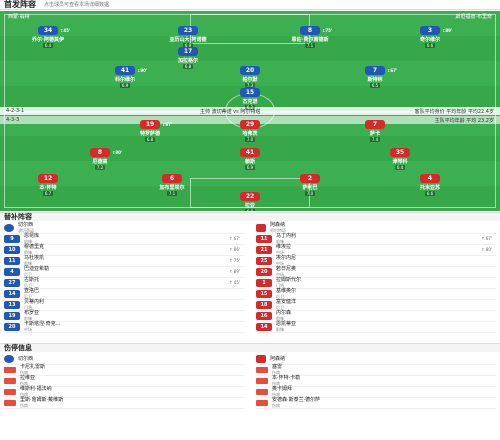  I want to click on player-rating: 6.4, so click(400, 167).